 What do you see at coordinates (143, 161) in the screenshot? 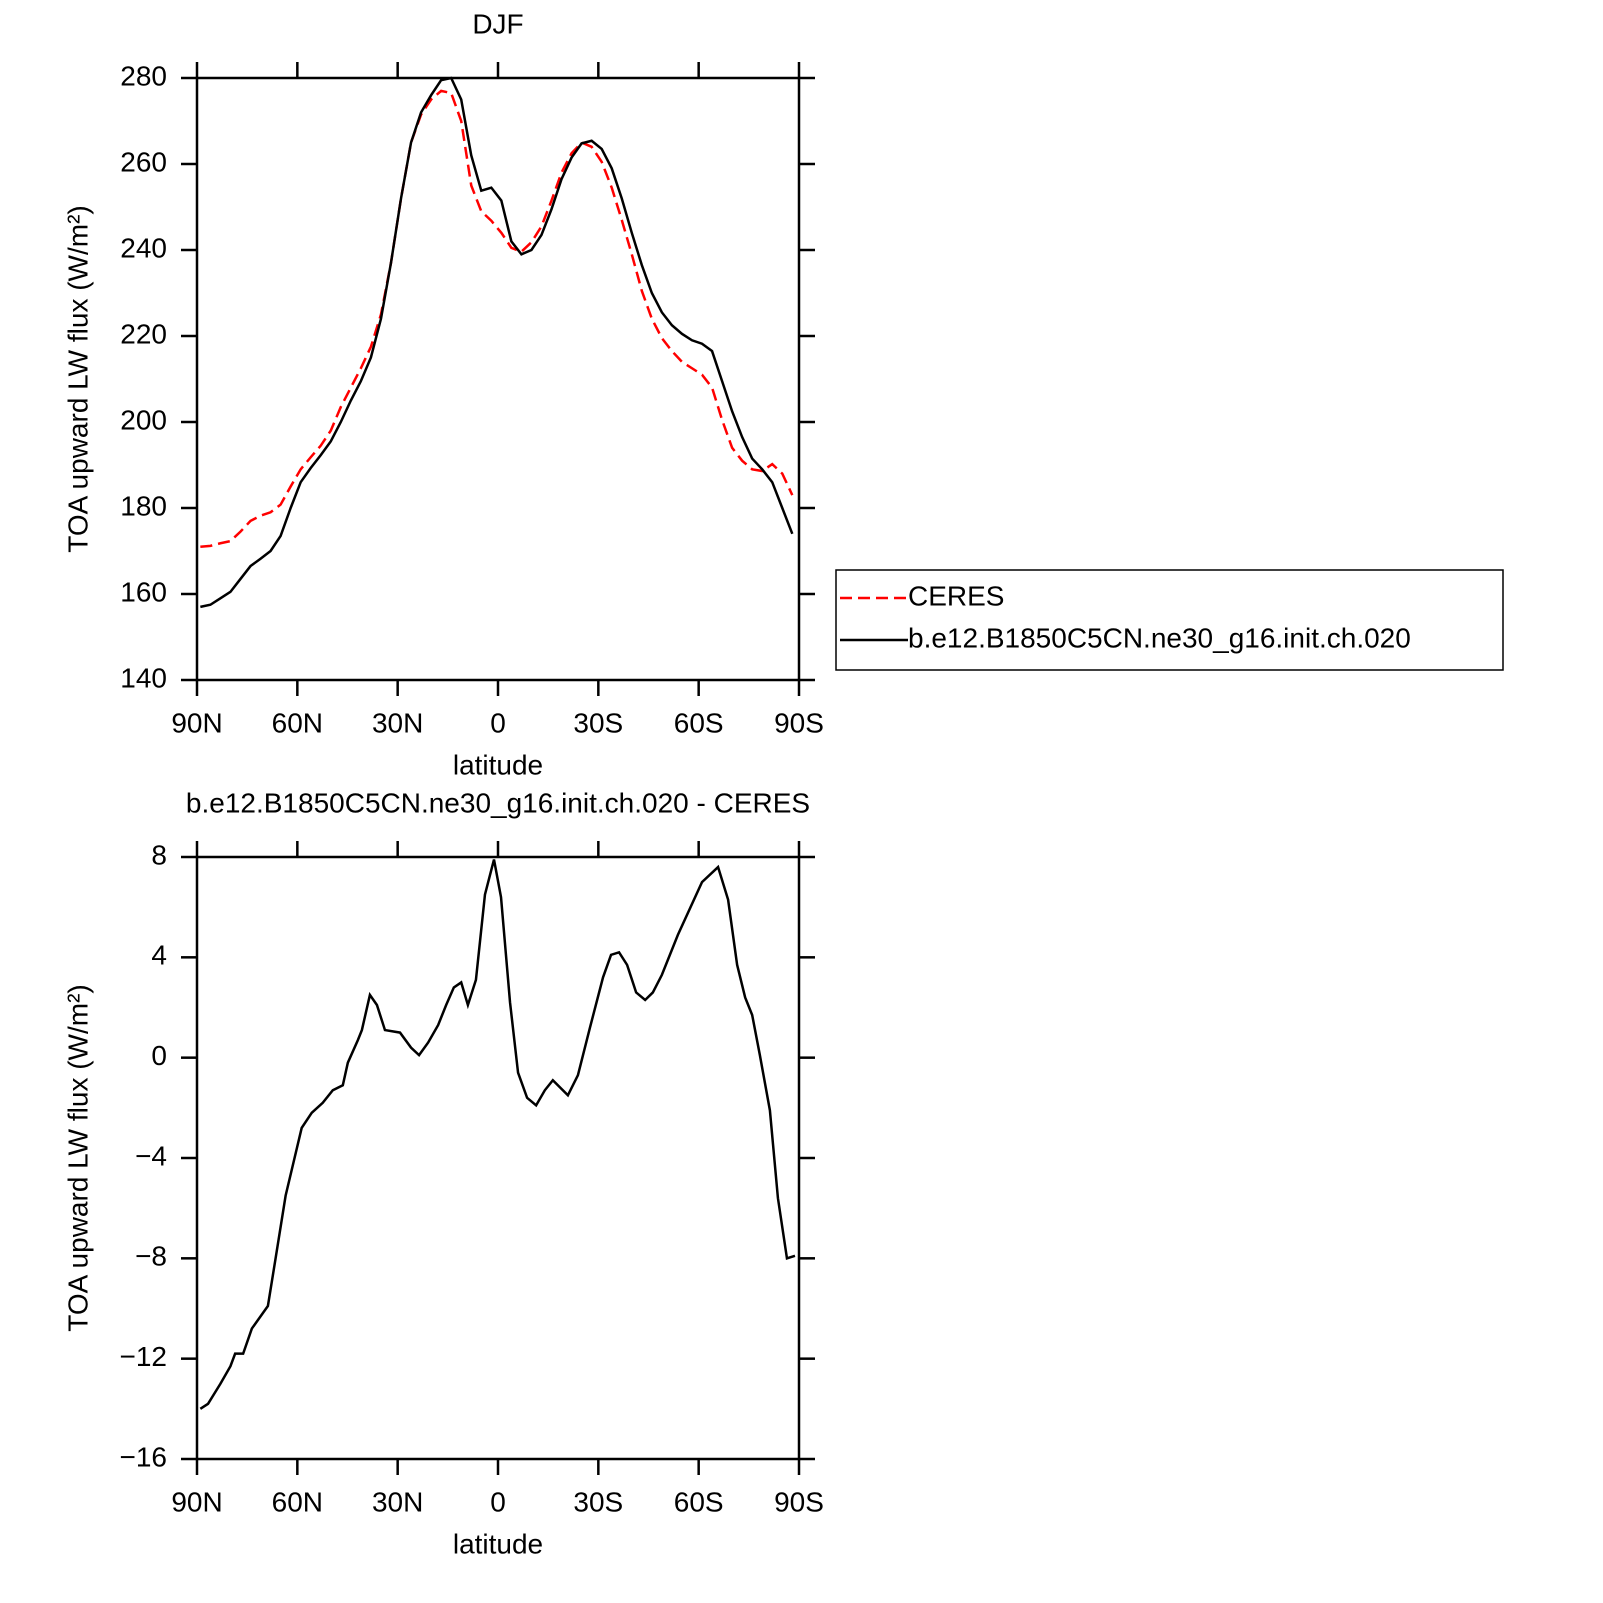
I see `y-tick-label: 260` at bounding box center [143, 161].